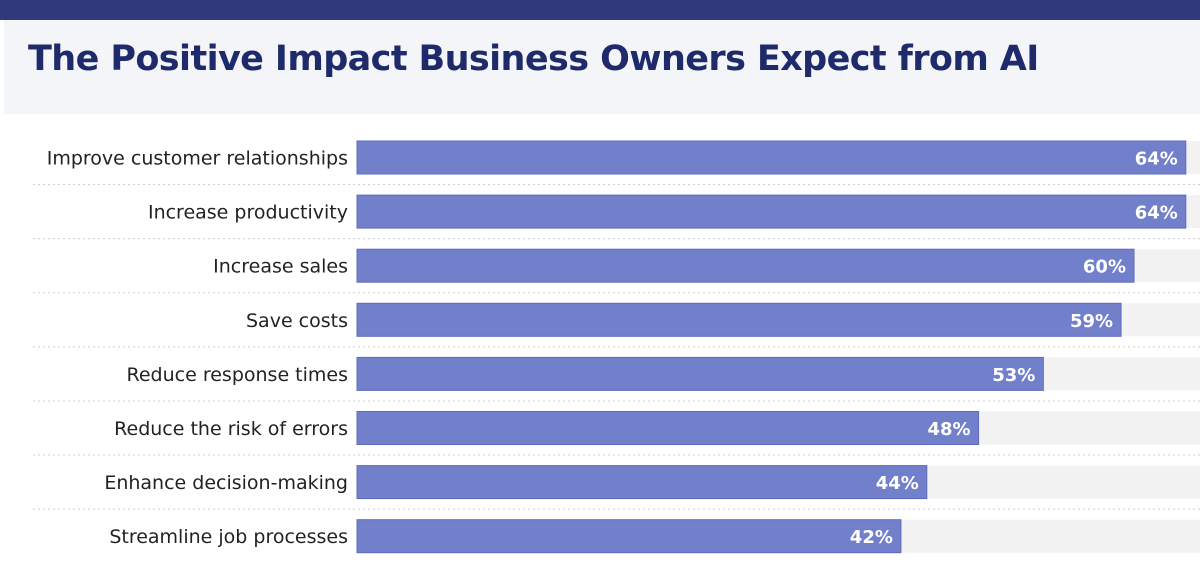 The width and height of the screenshot is (1200, 572). What do you see at coordinates (1013, 375) in the screenshot?
I see `data-label: 53%` at bounding box center [1013, 375].